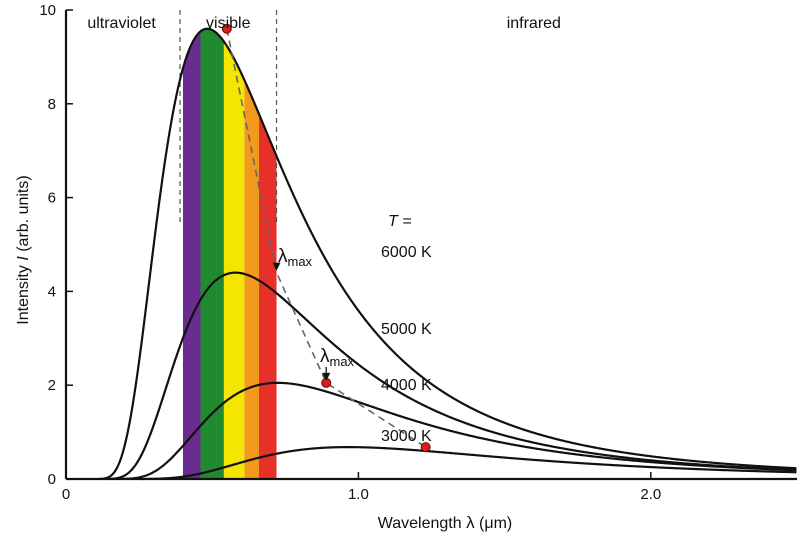 Image resolution: width=797 pixels, height=538 pixels. What do you see at coordinates (226, 28) in the screenshot?
I see `peak-marker-6000k` at bounding box center [226, 28].